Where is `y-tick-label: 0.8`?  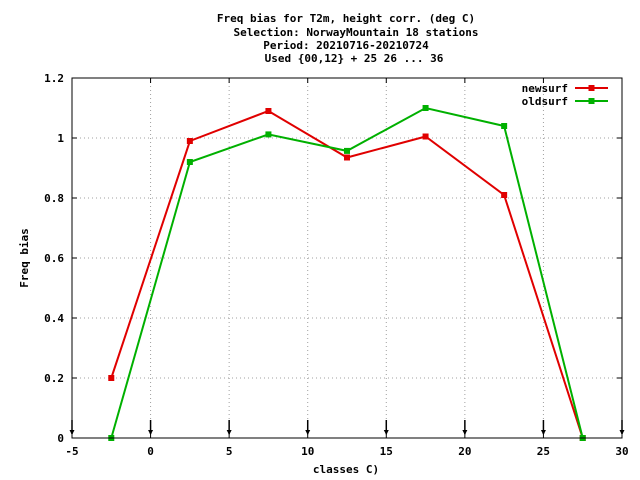 y-tick-label: 0.8 is located at coordinates (54, 198).